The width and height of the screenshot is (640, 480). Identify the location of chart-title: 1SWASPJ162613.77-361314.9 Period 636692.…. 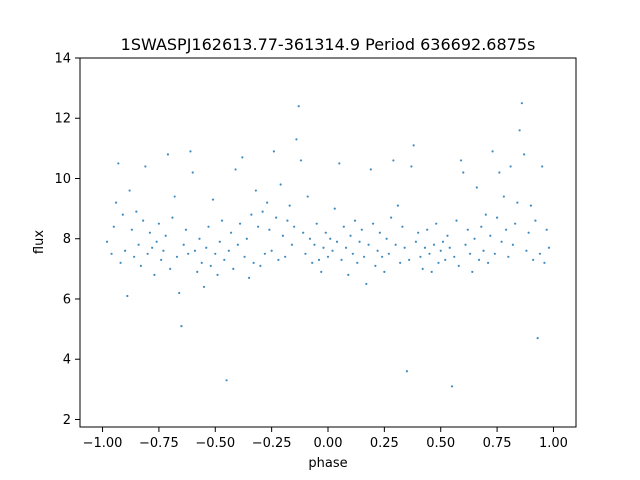
(328, 44).